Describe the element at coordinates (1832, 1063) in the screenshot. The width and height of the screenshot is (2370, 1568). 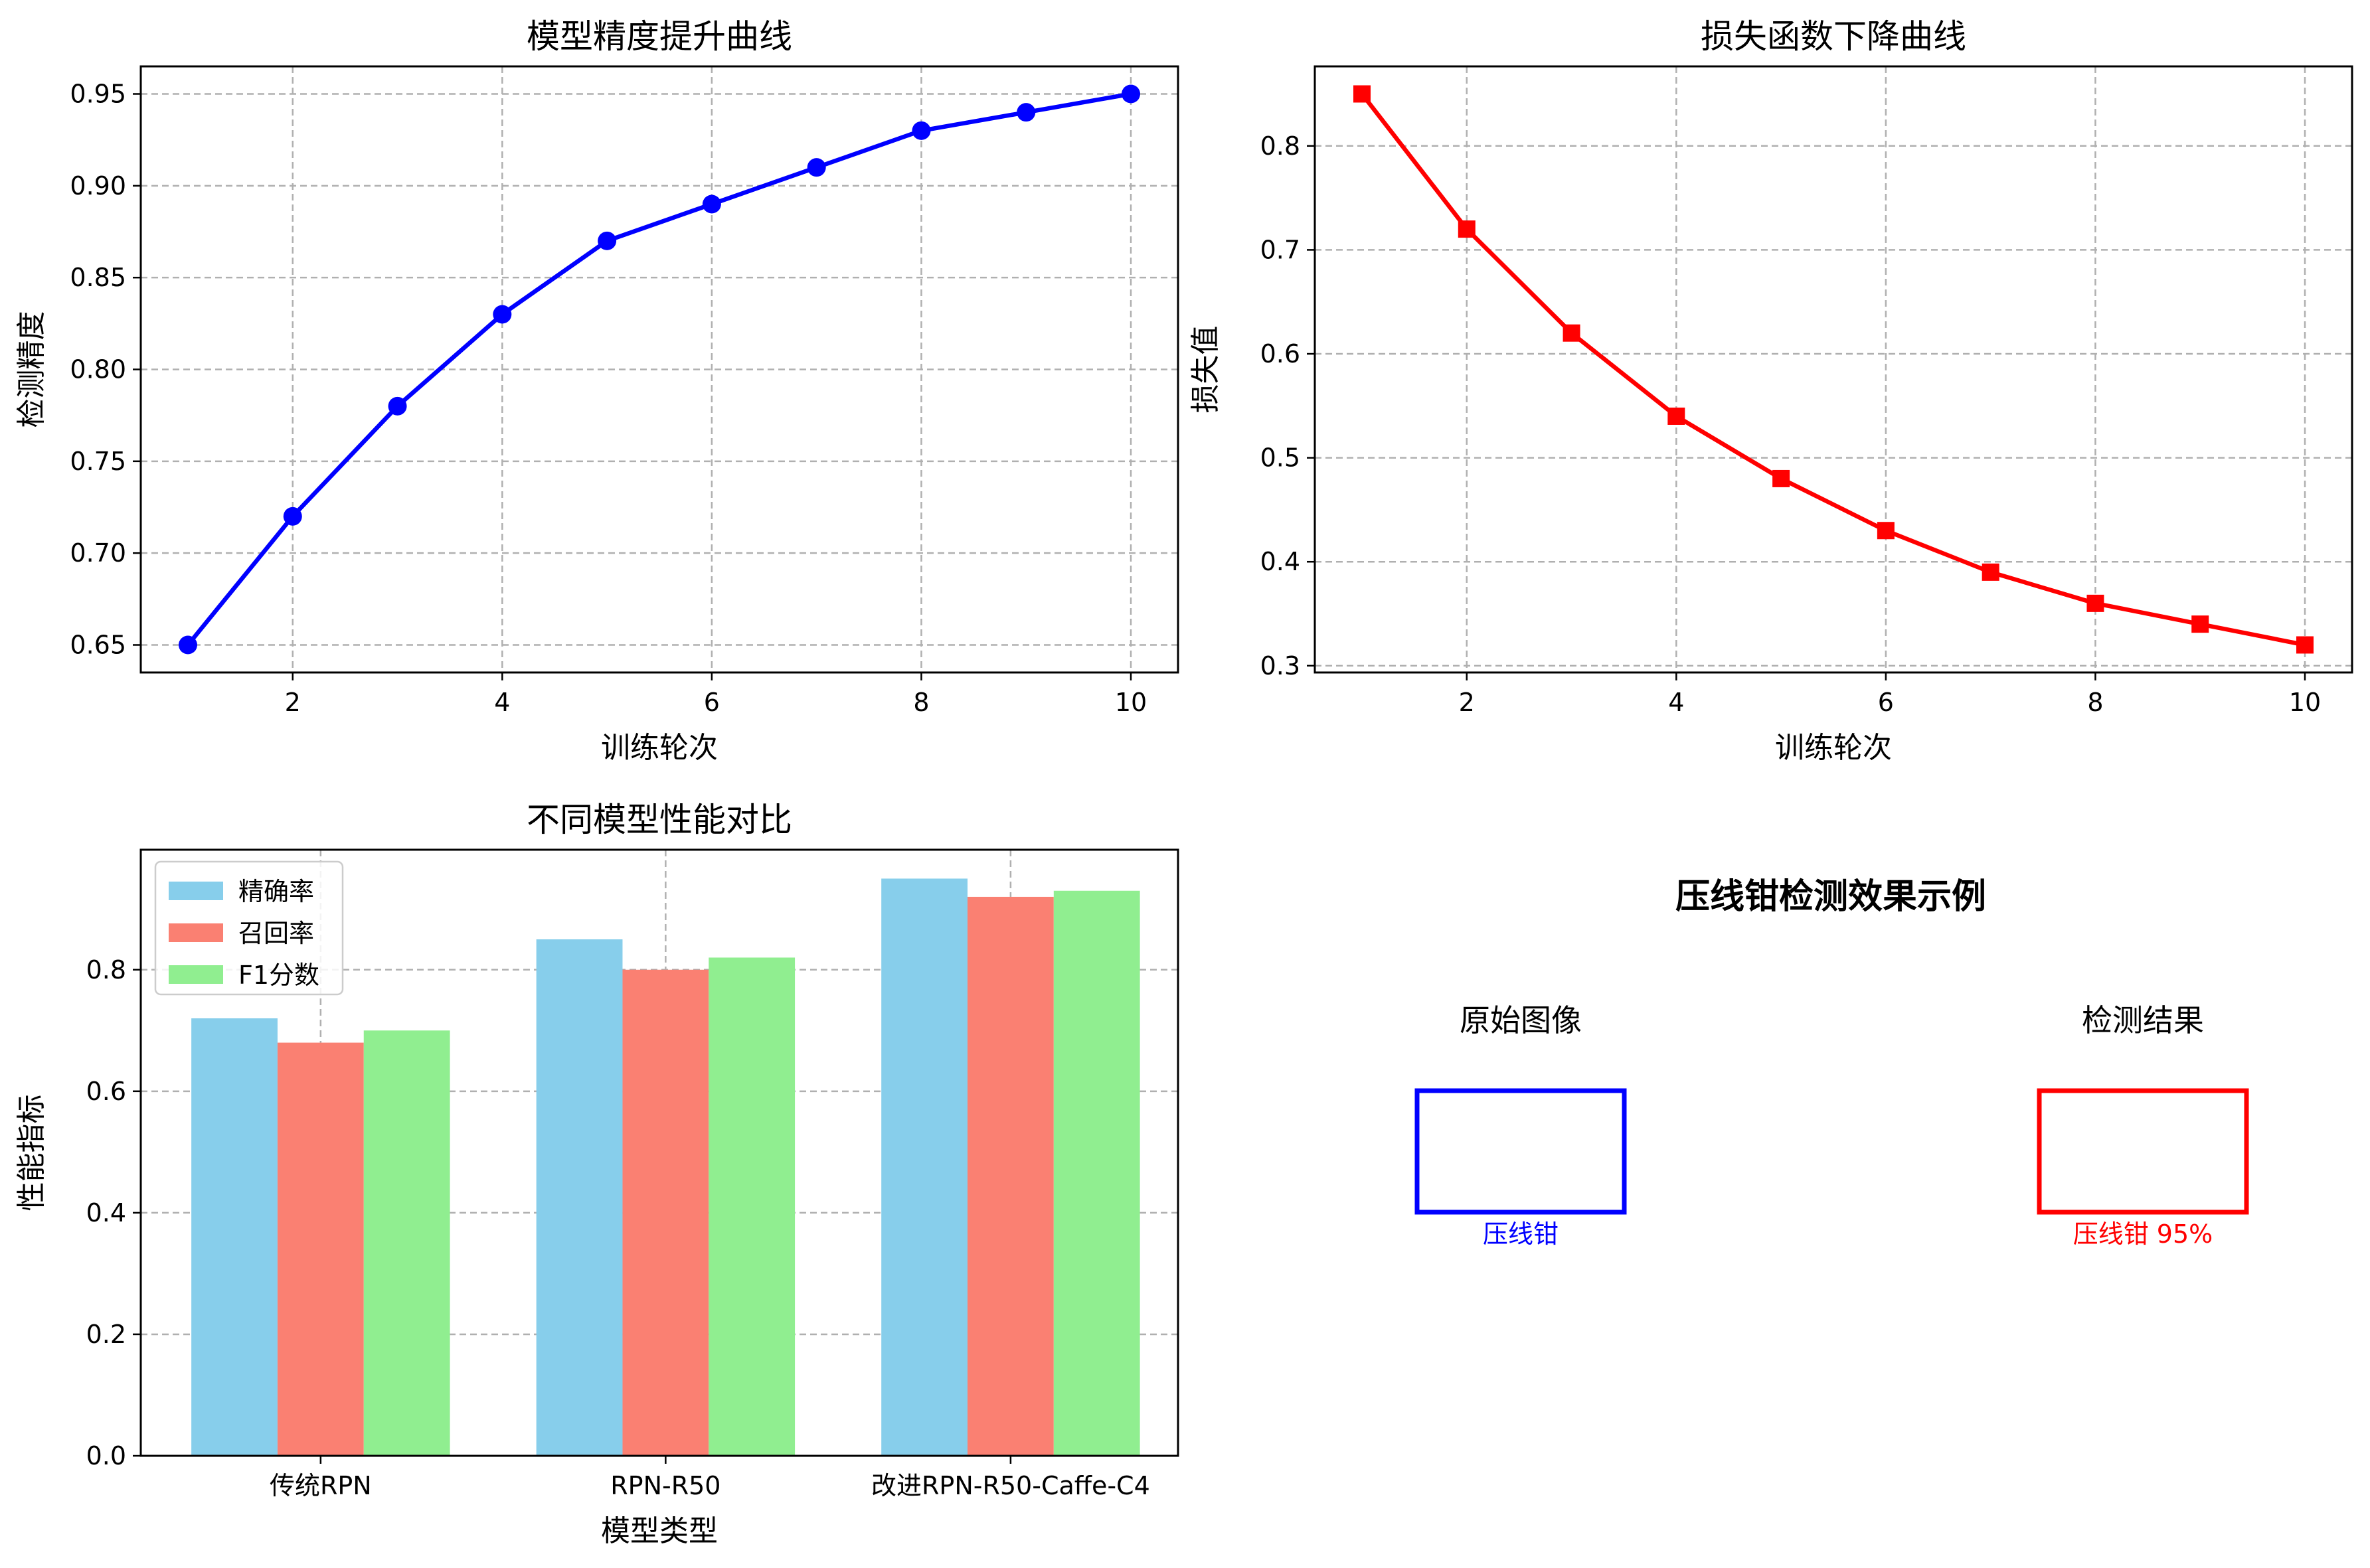
I see `detection-example-panel: 压线钳检测效果示例 原始图像 检测结果 压线钳 压线钳 95%` at that location.